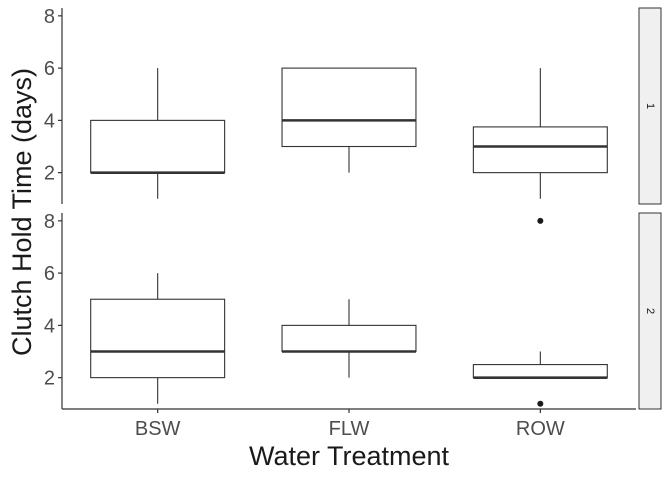 Image resolution: width=672 pixels, height=480 pixels. What do you see at coordinates (349, 456) in the screenshot?
I see `x-axis-title: Water Treatment` at bounding box center [349, 456].